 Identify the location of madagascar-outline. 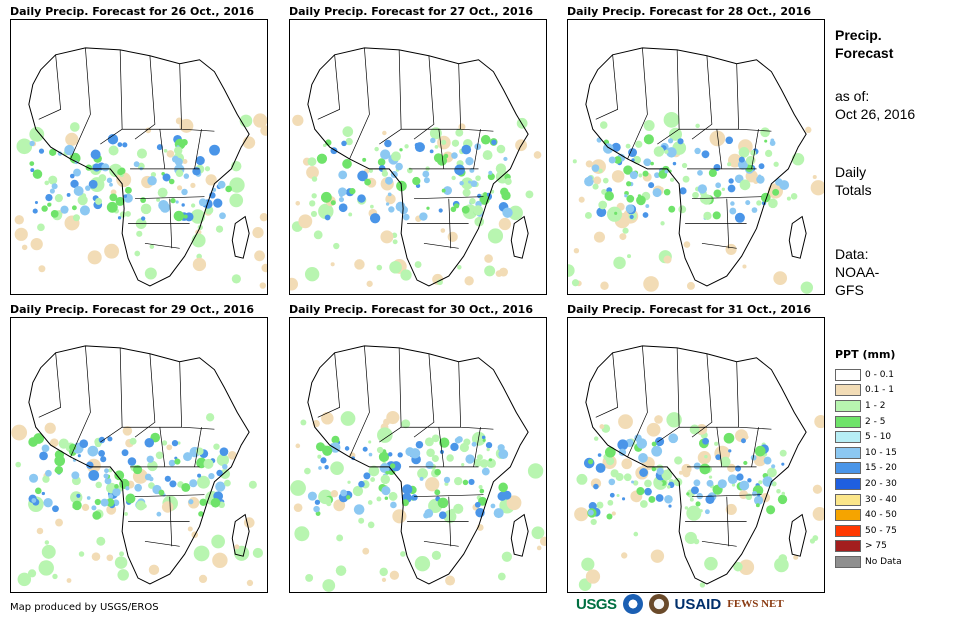
(519, 535).